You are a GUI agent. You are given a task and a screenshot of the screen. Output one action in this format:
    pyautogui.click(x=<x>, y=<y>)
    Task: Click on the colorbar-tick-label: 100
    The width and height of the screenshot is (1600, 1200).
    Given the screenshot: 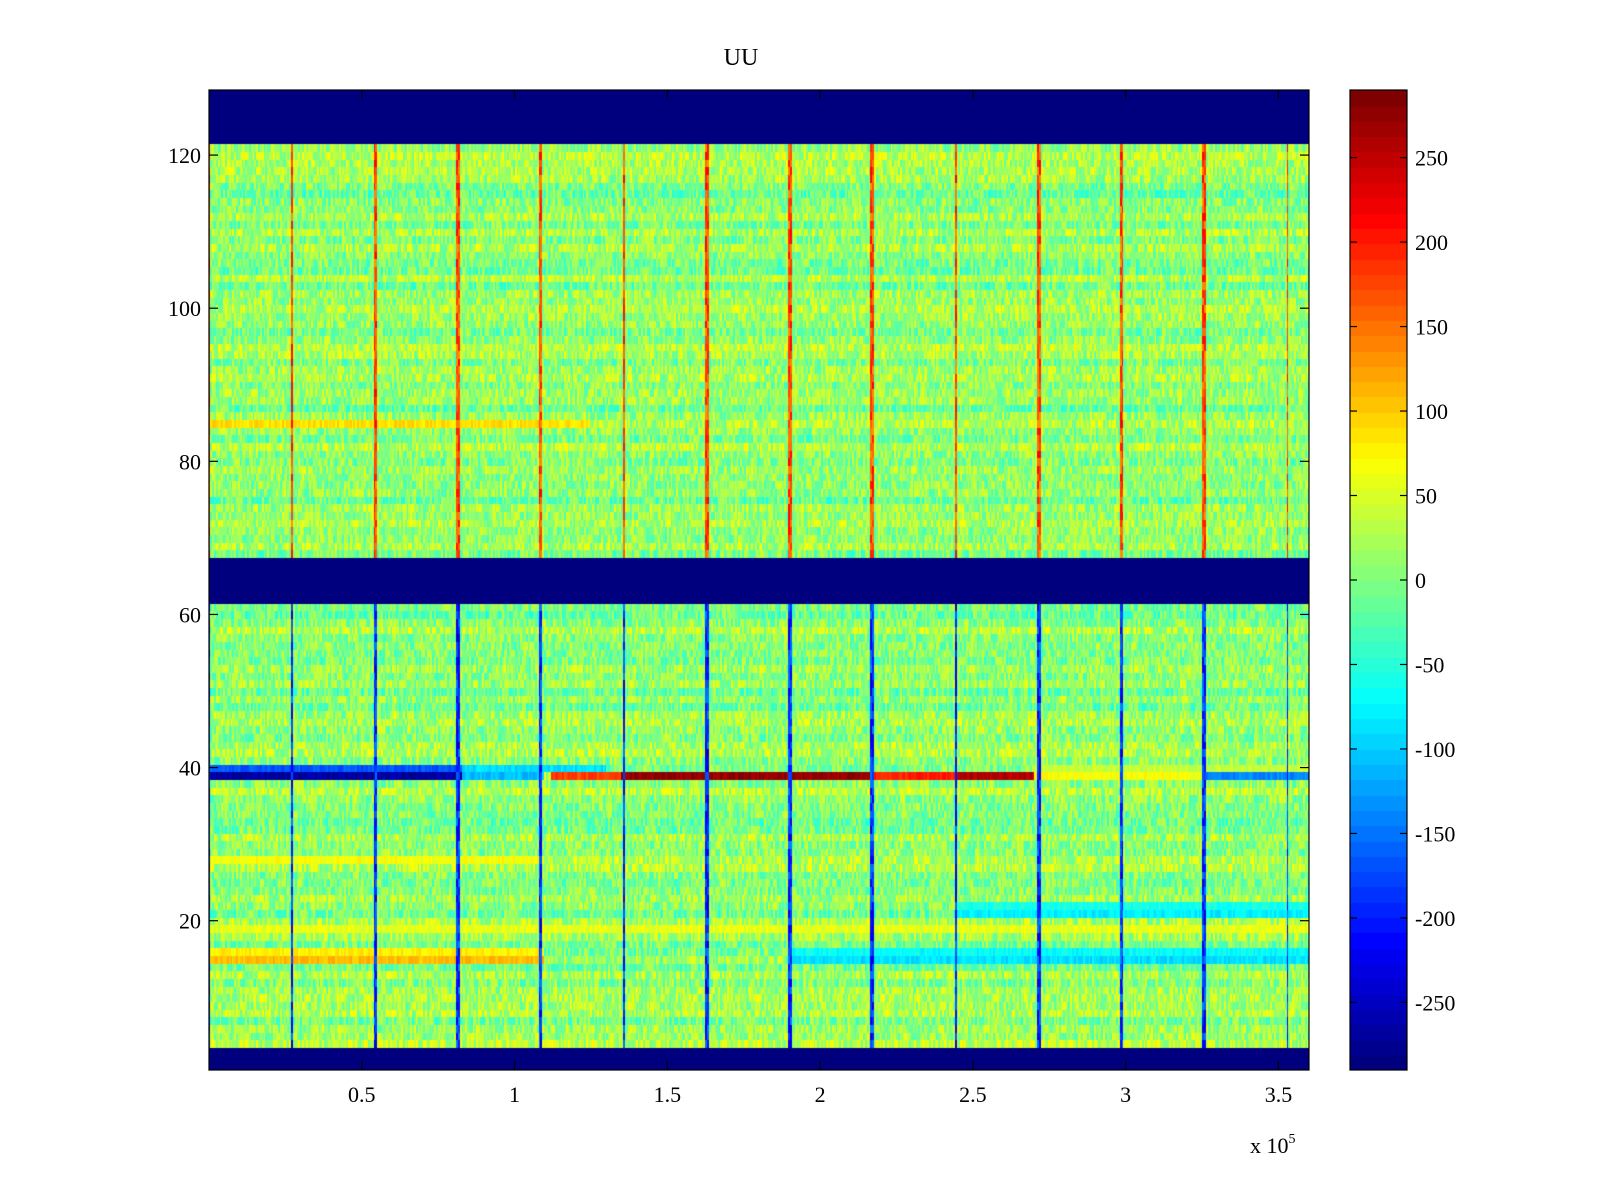 What is the action you would take?
    pyautogui.click(x=1431, y=411)
    